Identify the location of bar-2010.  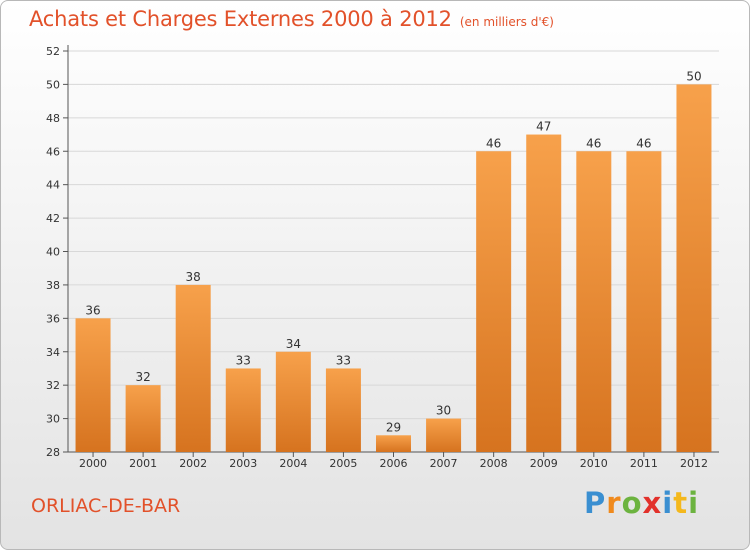
(594, 301).